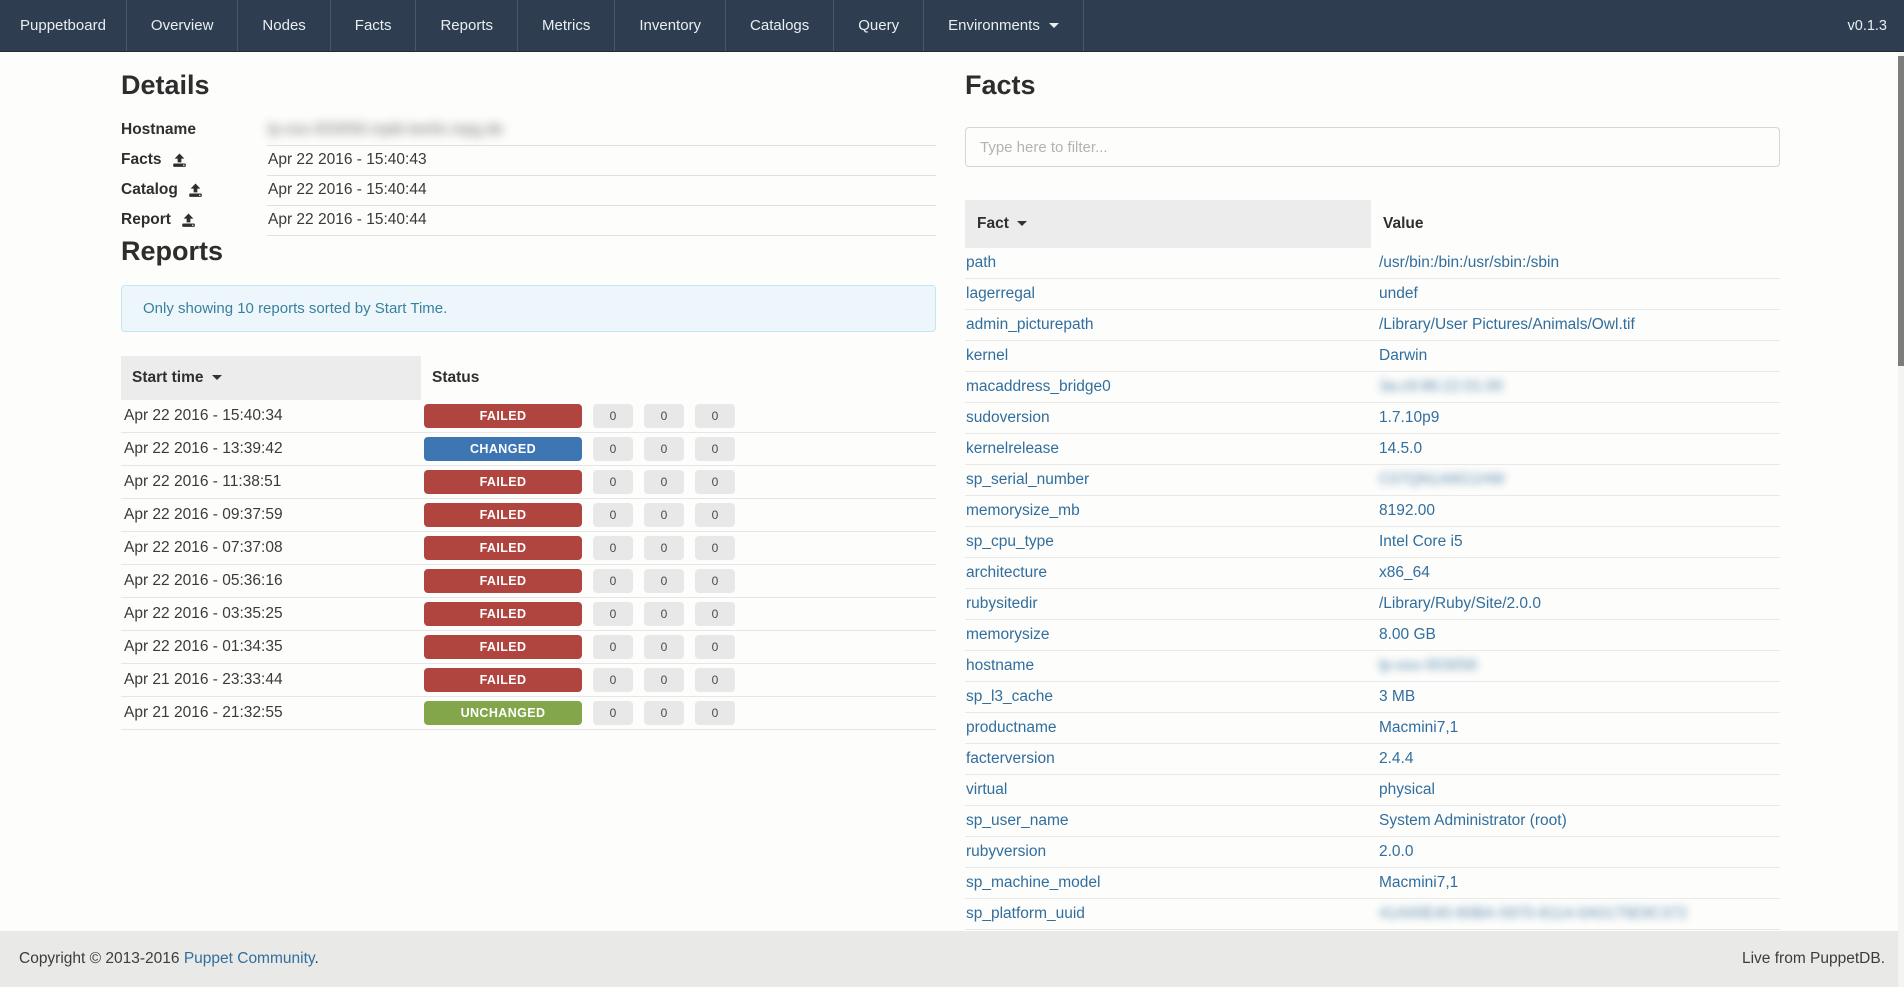  What do you see at coordinates (1575, 604) in the screenshot?
I see `fact-value-cell: /Library/Ruby/Site/2.0.0` at bounding box center [1575, 604].